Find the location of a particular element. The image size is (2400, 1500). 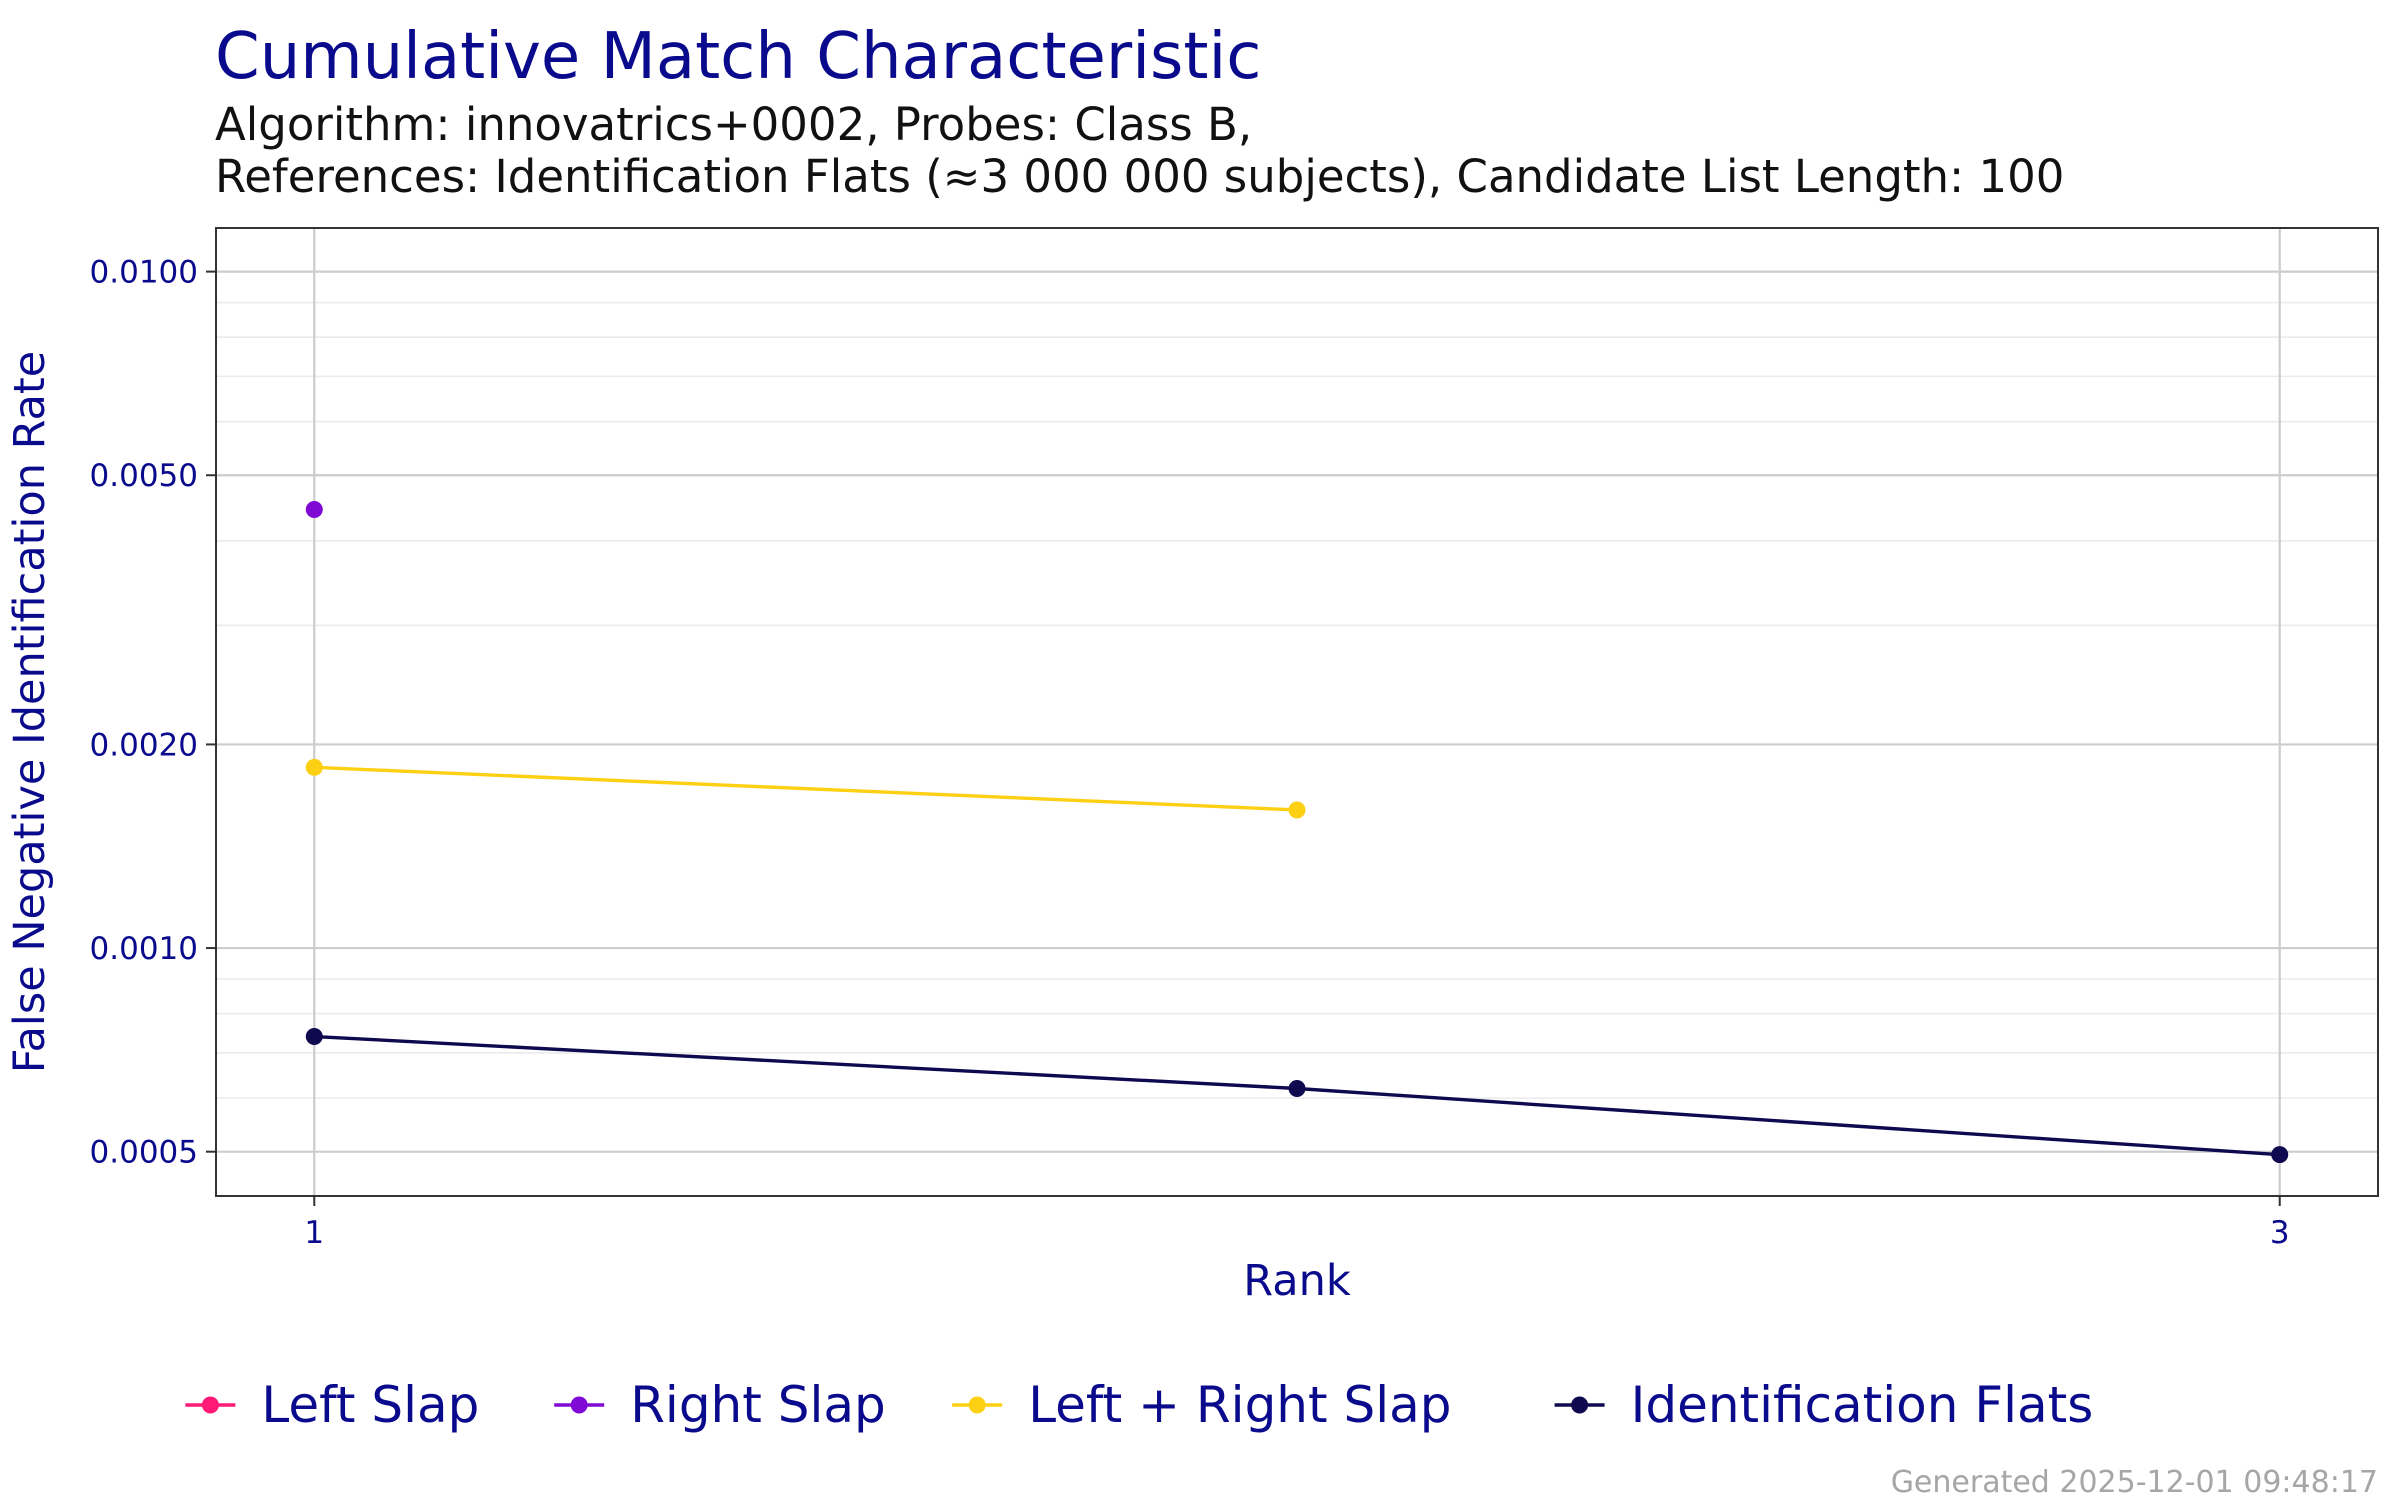

y-tick-label: 0.0100 is located at coordinates (144, 273).